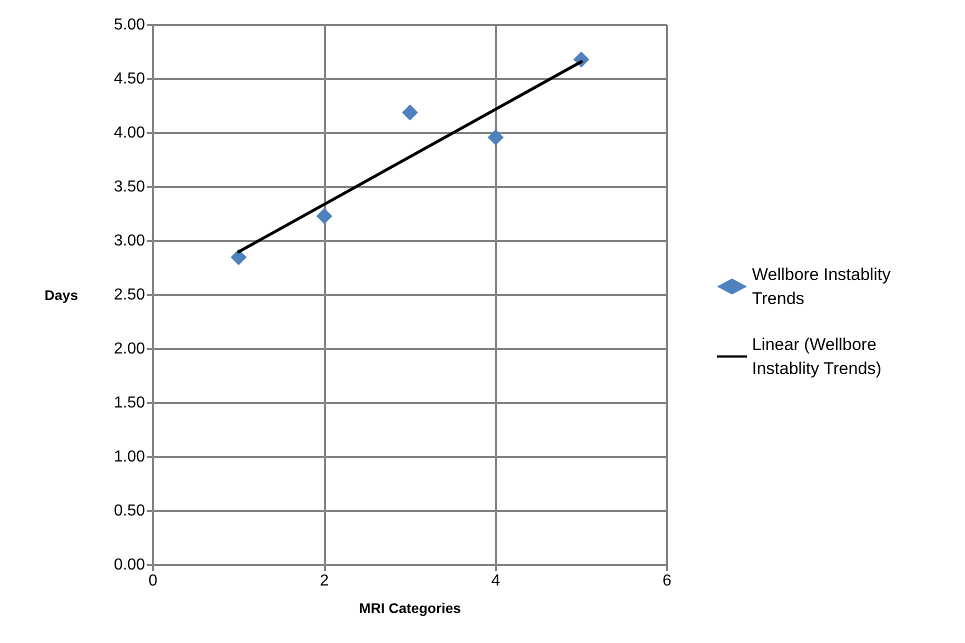 The image size is (965, 643). What do you see at coordinates (817, 356) in the screenshot?
I see `legend-label: Linear (Wellbore Instablity Trends)` at bounding box center [817, 356].